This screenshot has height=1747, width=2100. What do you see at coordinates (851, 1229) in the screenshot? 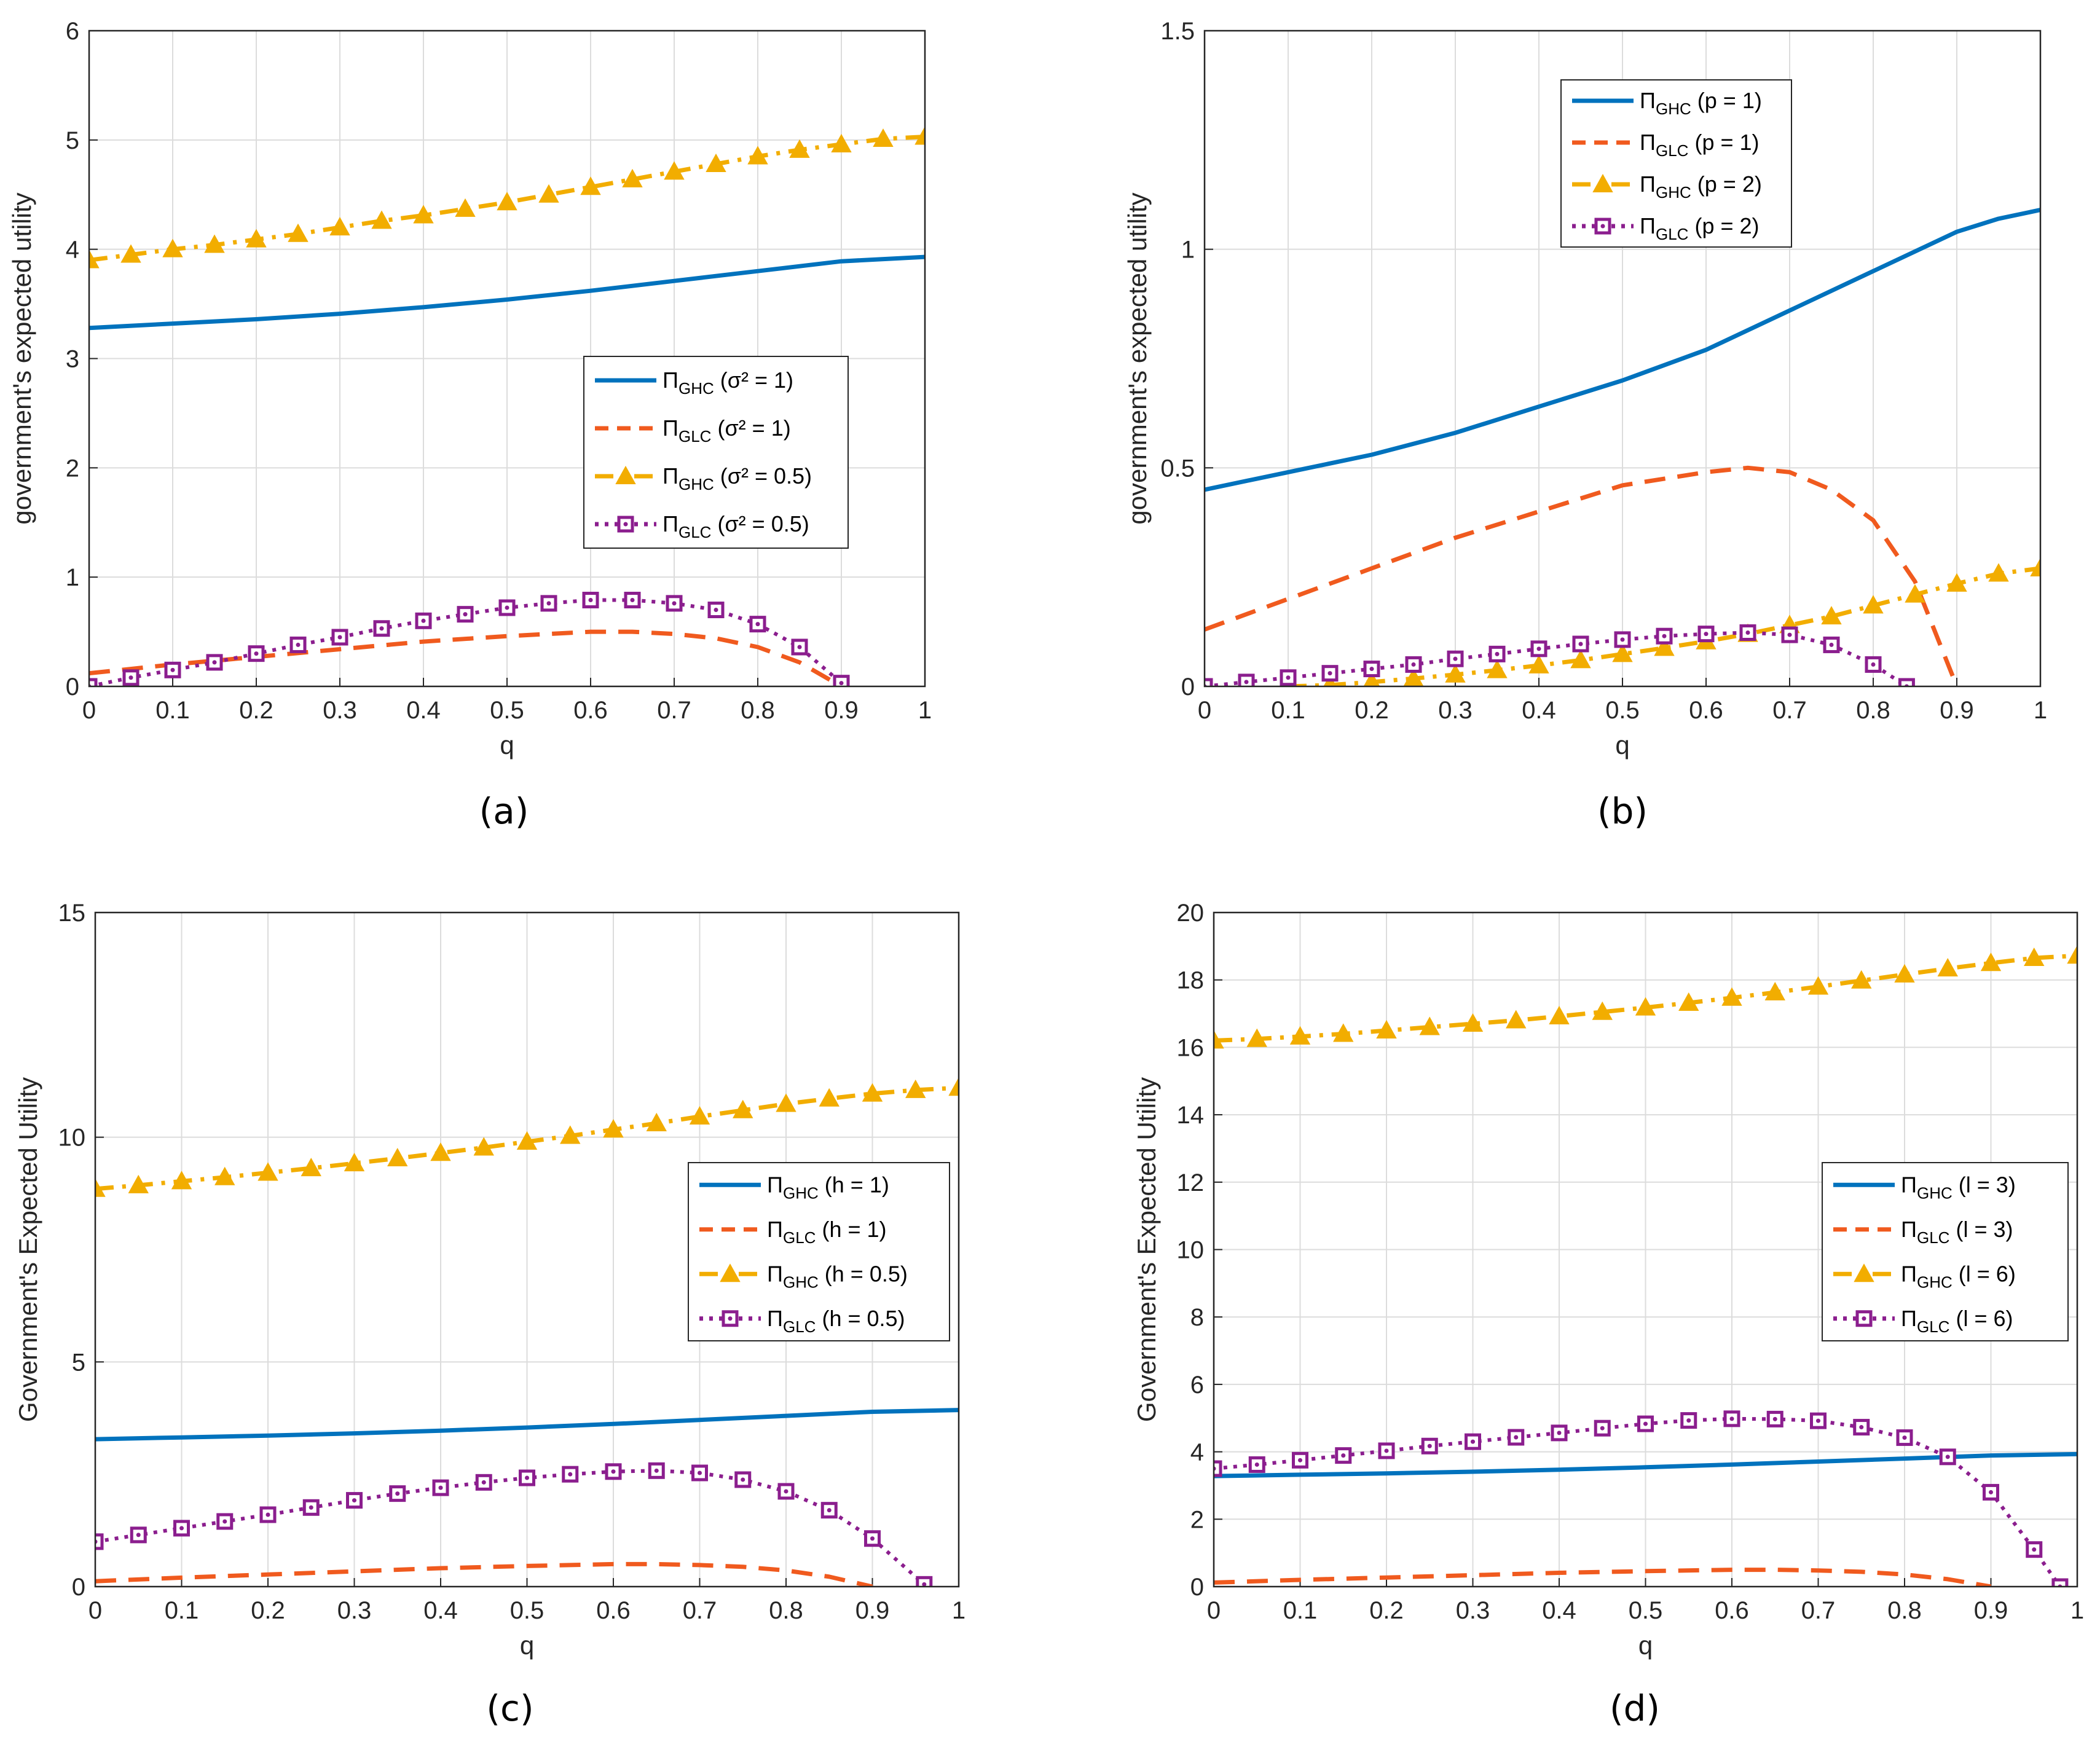
I see `legend-param: (h = 1)` at bounding box center [851, 1229].